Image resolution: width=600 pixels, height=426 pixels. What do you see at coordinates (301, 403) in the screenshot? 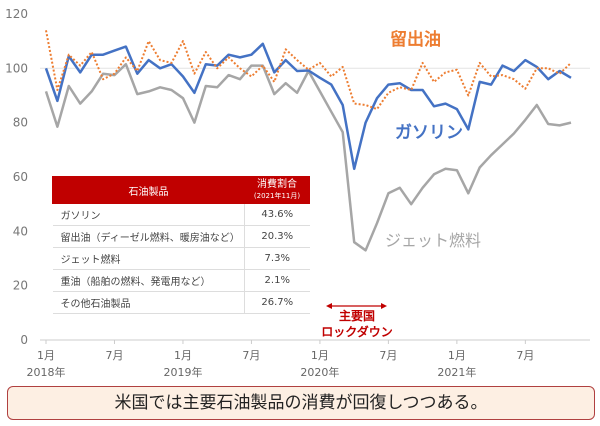
I see `summary-message: 米国では主要石油製品の消費が回復しつつある。` at bounding box center [301, 403].